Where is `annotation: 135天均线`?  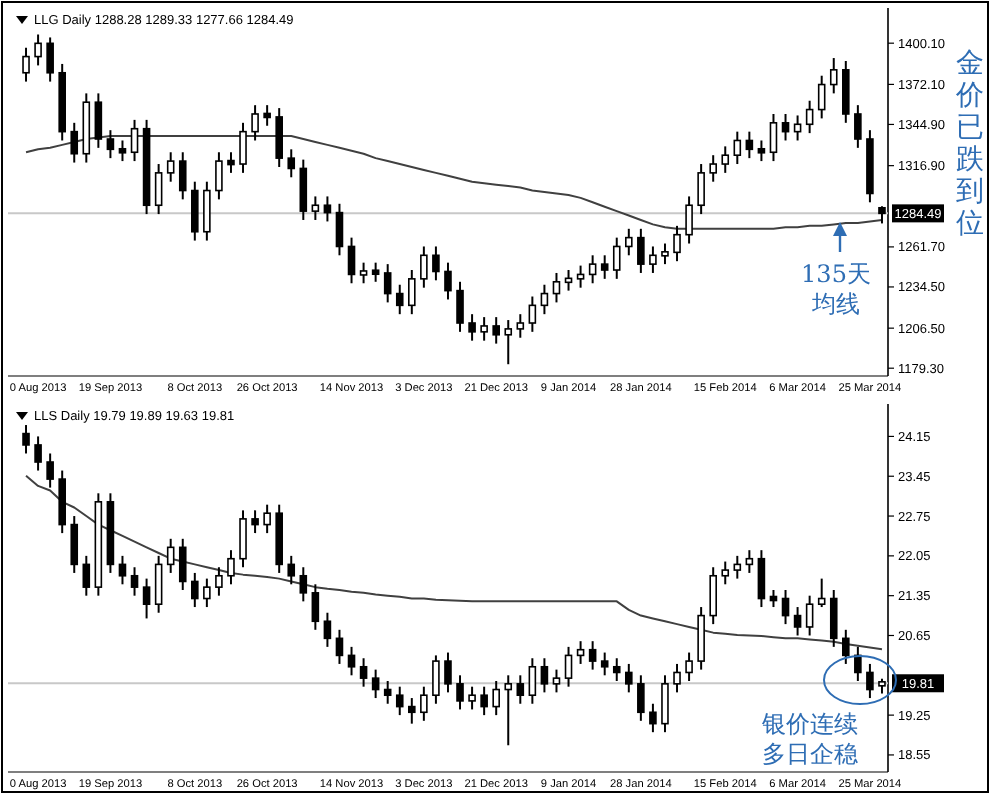
annotation: 135天均线 is located at coordinates (836, 289).